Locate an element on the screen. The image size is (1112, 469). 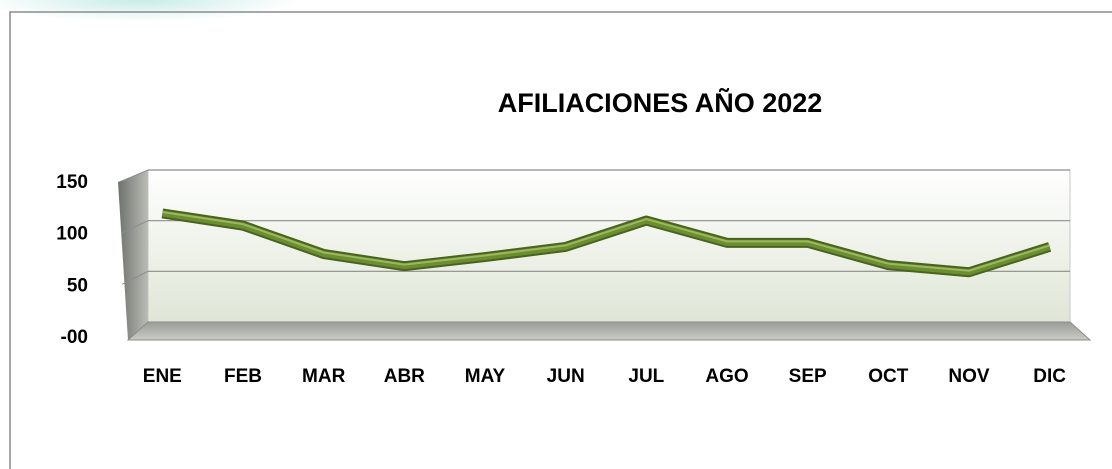
x-tick-label: SEP is located at coordinates (808, 376).